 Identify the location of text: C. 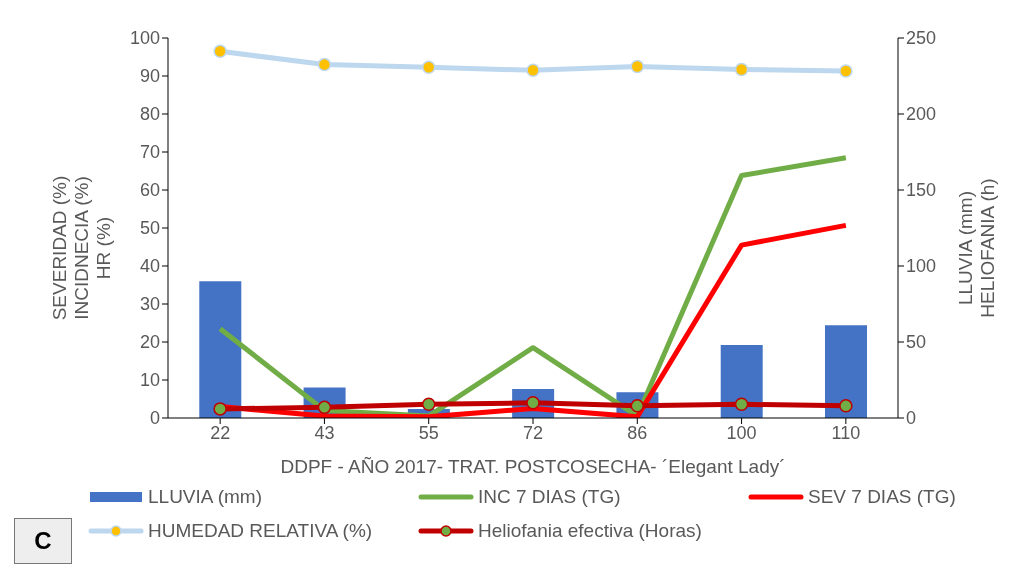
(43, 541).